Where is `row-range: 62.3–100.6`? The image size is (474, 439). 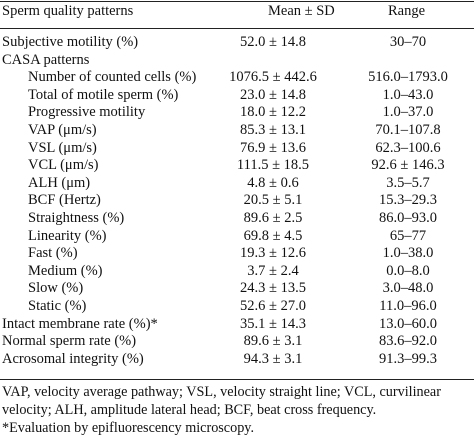
row-range: 62.3–100.6 is located at coordinates (408, 147).